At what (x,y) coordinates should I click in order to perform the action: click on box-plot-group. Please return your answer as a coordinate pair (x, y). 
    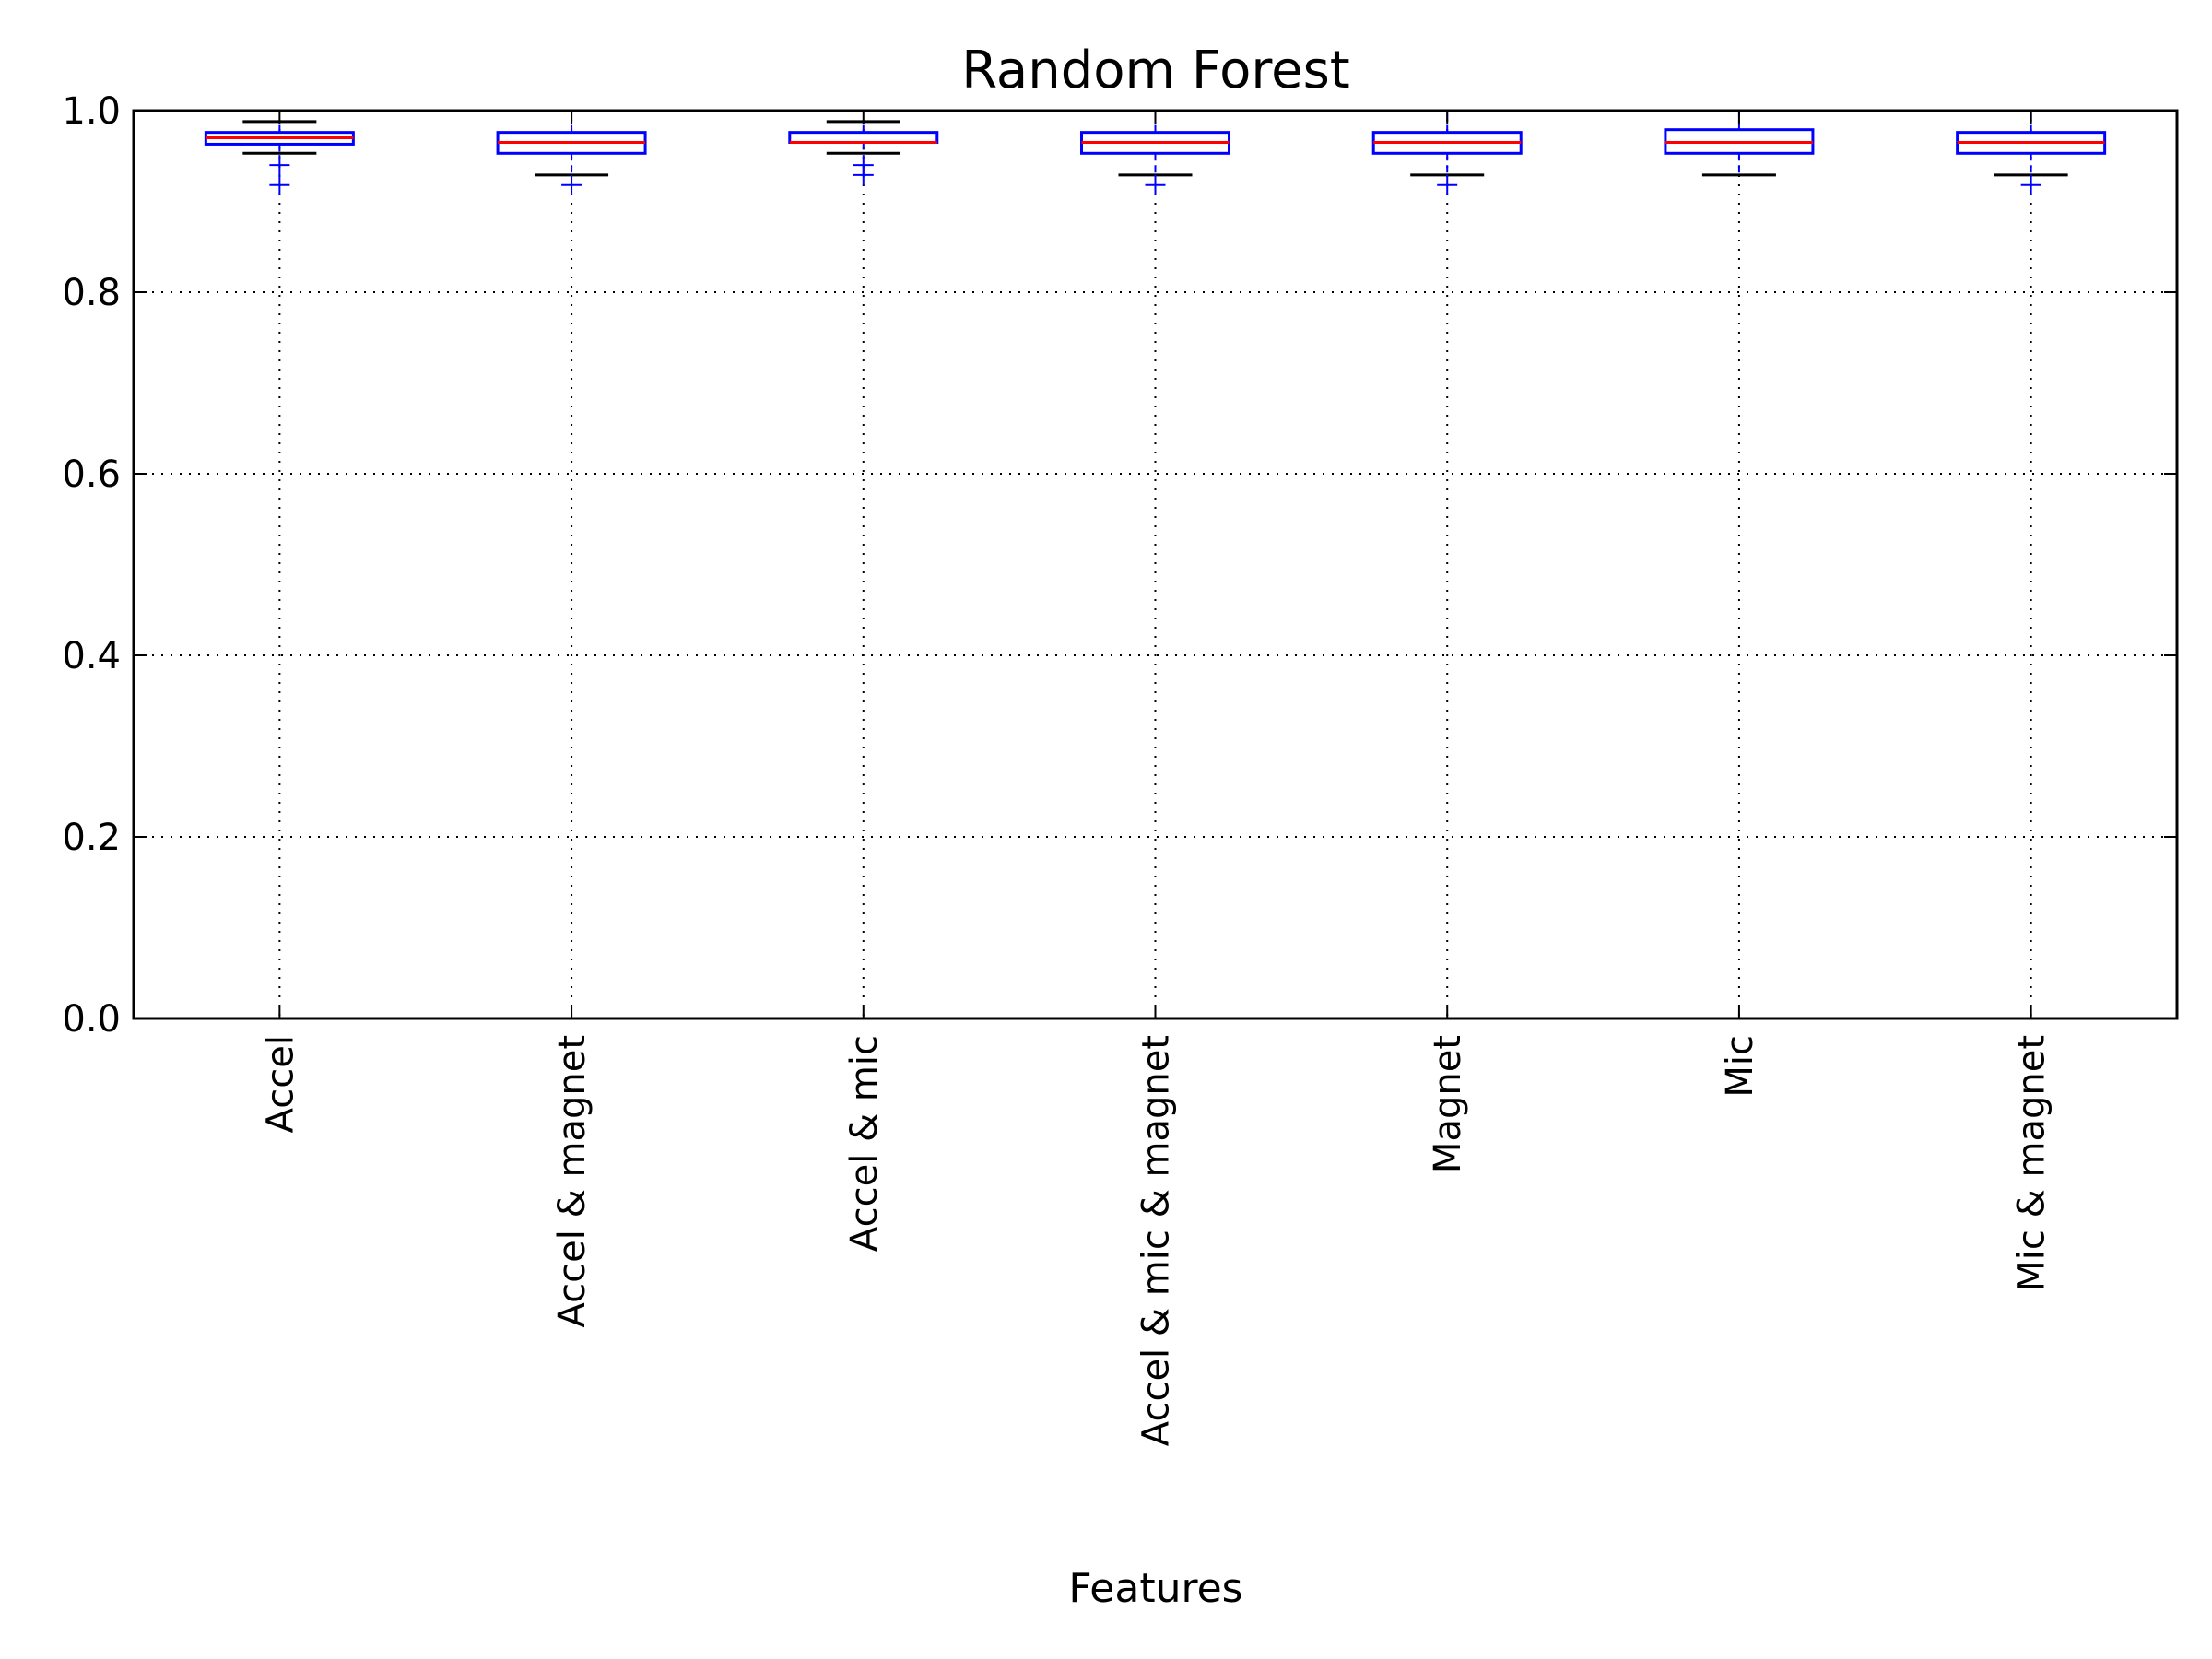
    Looking at the image, I should click on (1155, 152).